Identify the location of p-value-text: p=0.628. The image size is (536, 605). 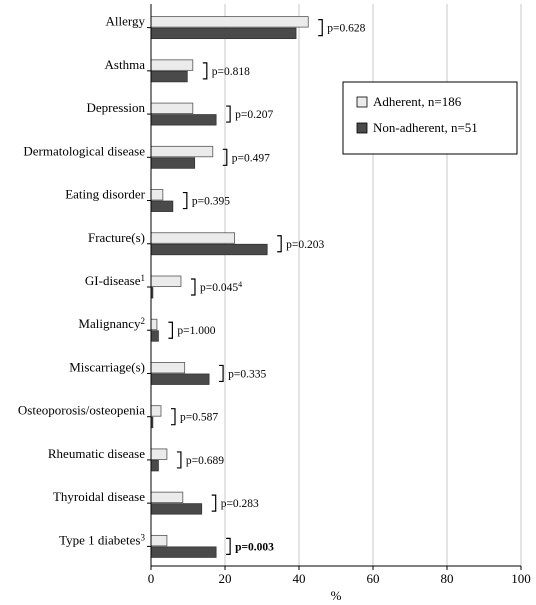
(346, 29).